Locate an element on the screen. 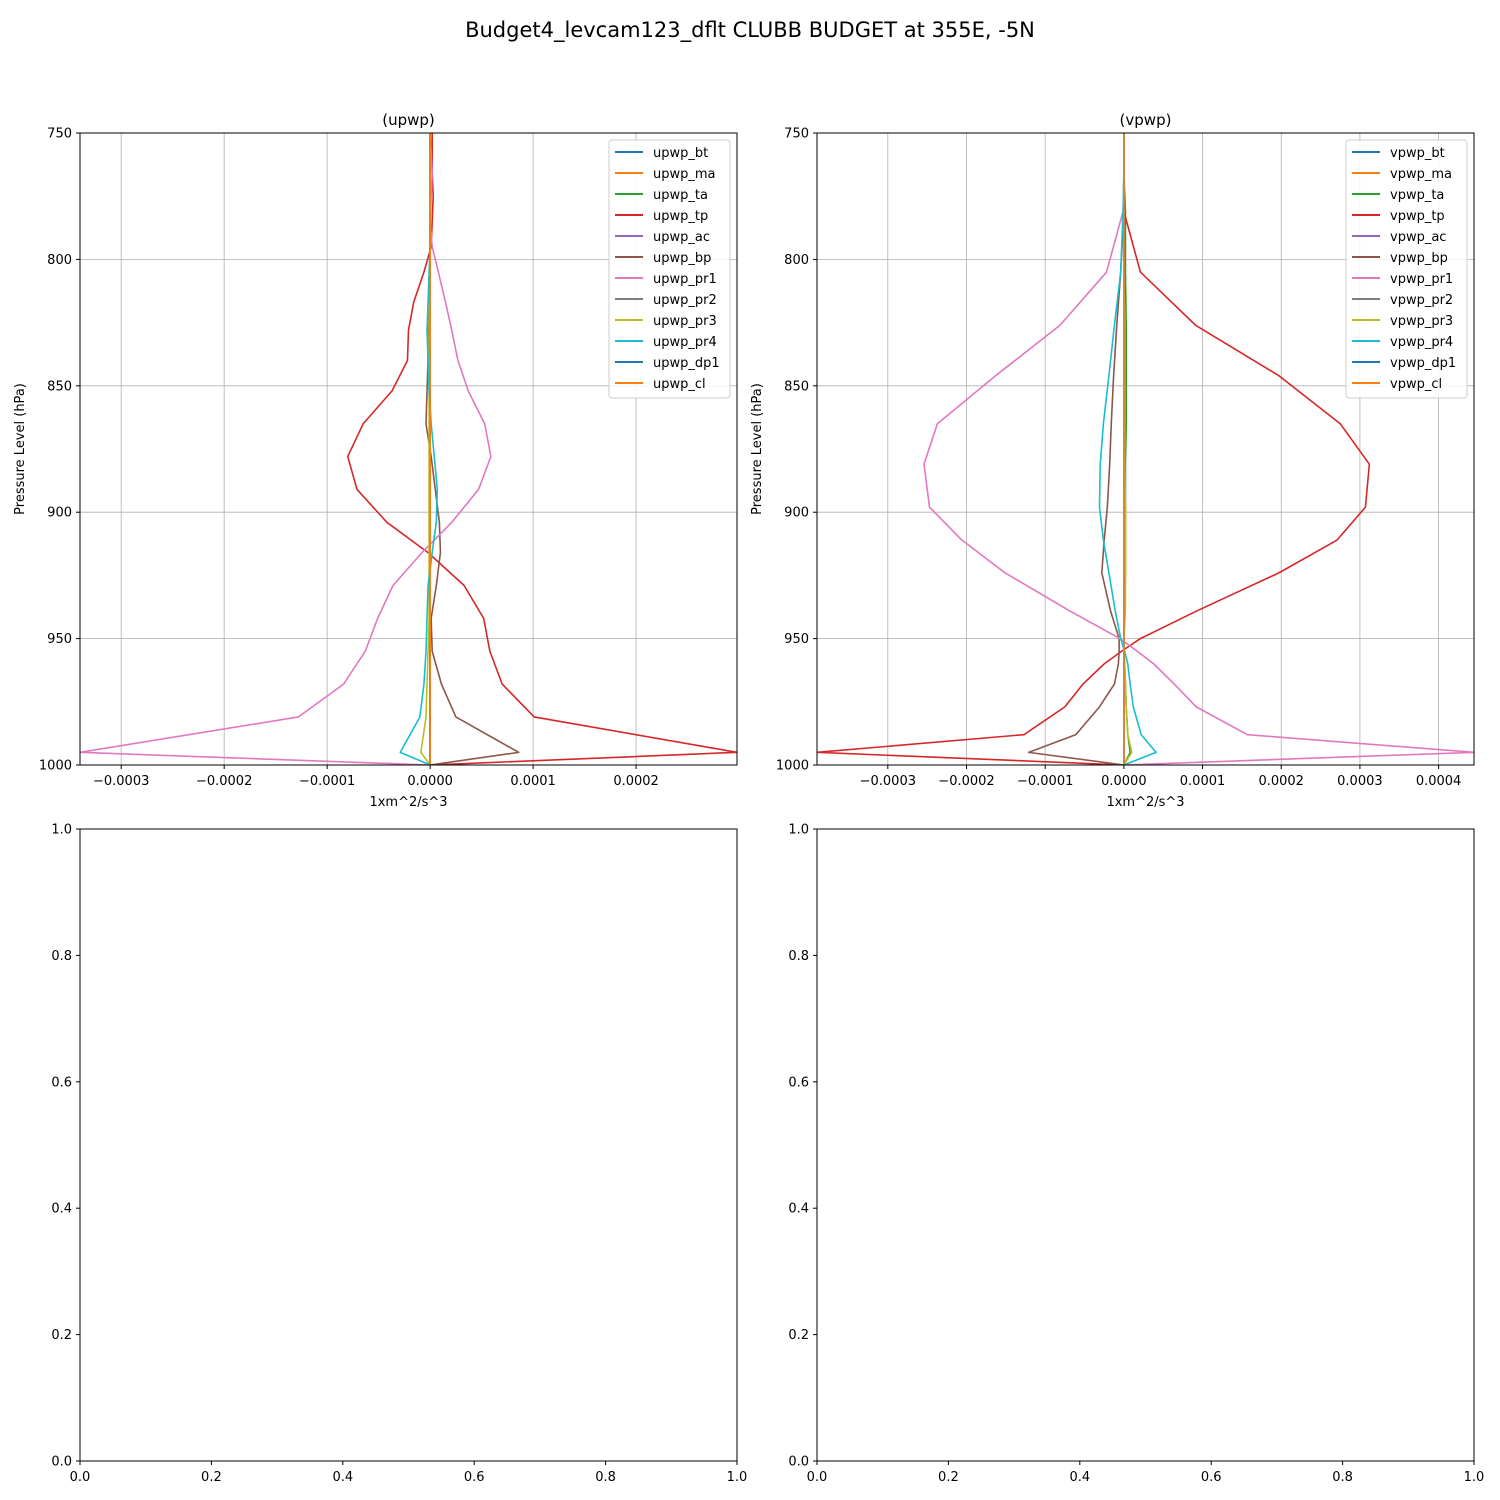 This screenshot has height=1500, width=1500. series-line-vpwp_pr4 is located at coordinates (1127, 449).